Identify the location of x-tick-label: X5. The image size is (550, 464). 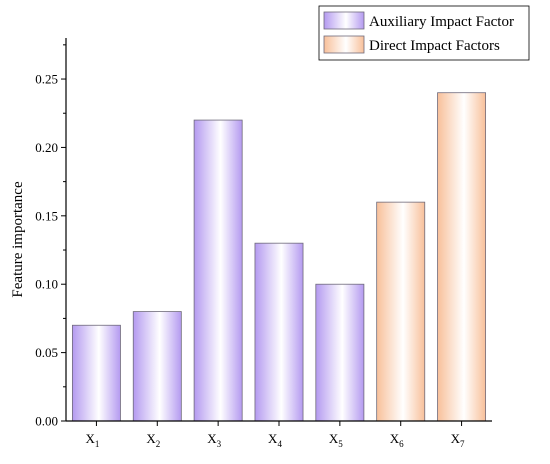
(336, 440).